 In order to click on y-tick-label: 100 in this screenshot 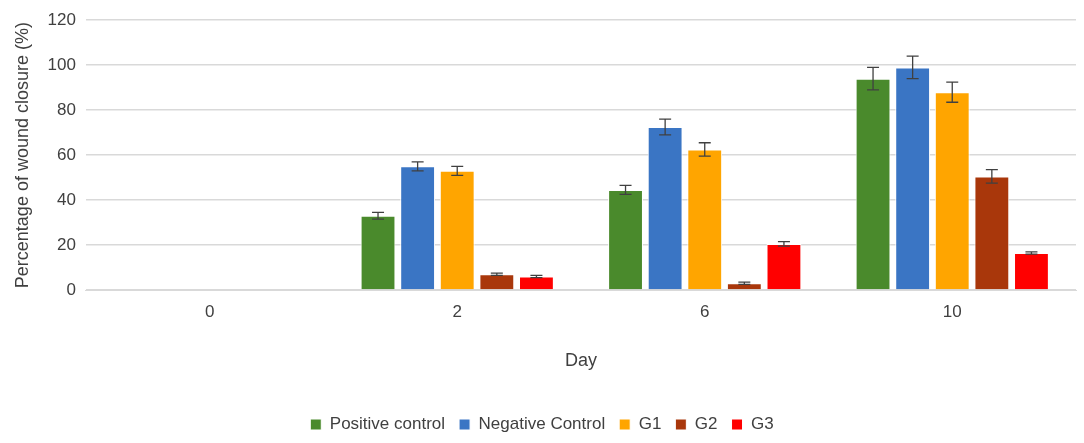, I will do `click(61, 64)`.